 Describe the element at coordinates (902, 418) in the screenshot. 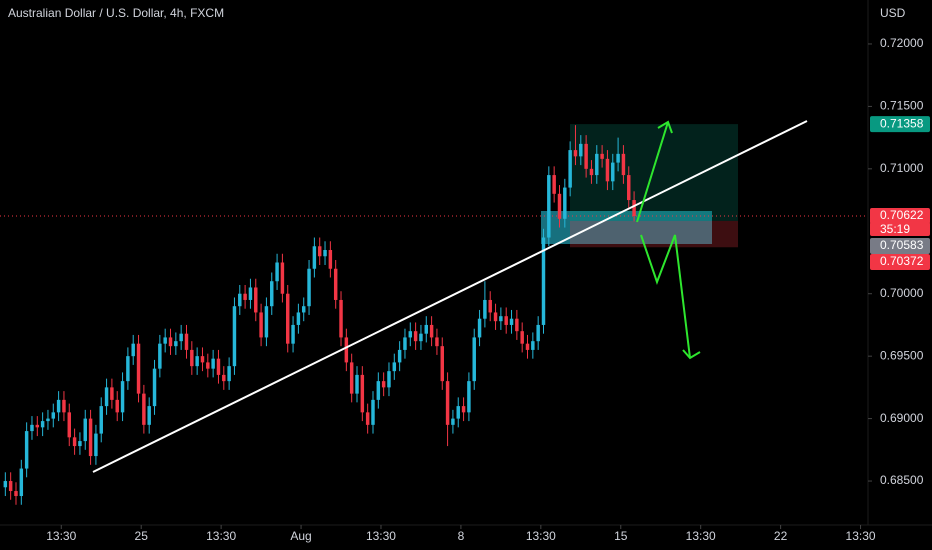

I see `y-tick-label: 0.69000` at that location.